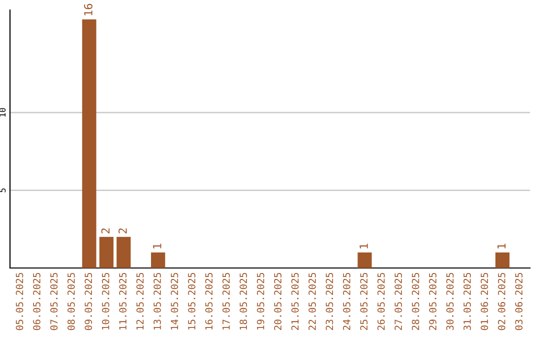  I want to click on x-tick-label: 22.05.2025, so click(312, 301).